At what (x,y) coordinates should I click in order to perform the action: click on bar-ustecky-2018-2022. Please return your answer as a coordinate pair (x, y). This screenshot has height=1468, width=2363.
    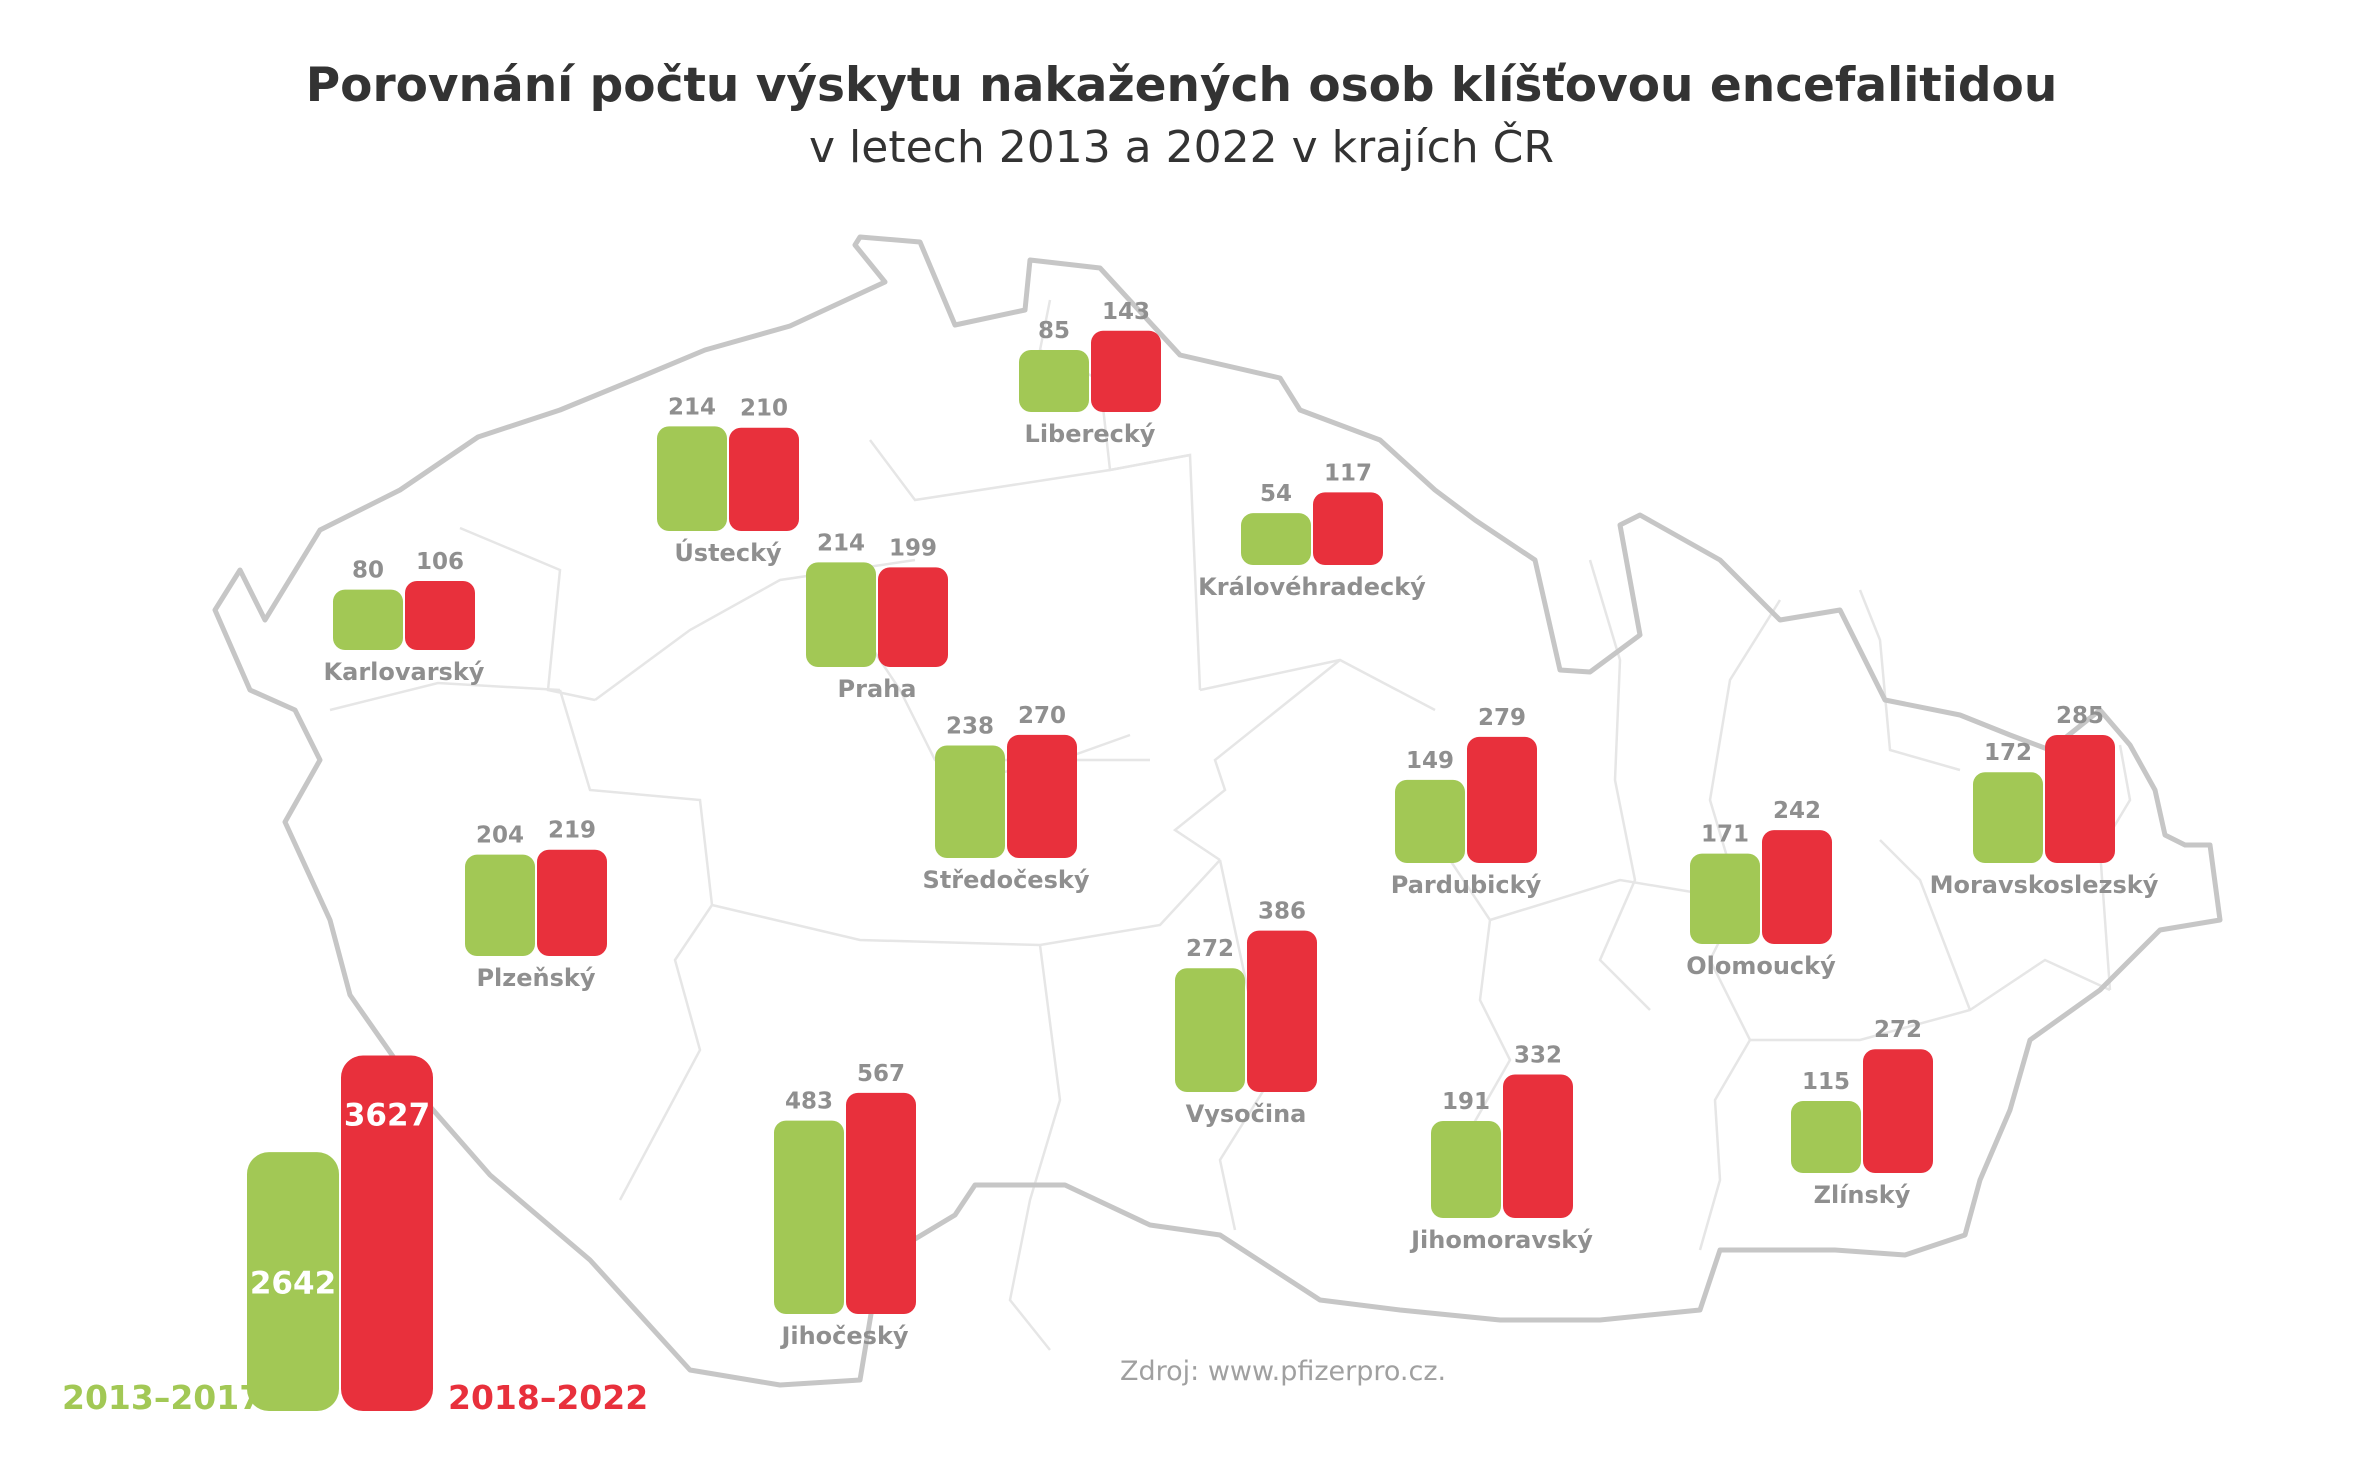
    Looking at the image, I should click on (764, 479).